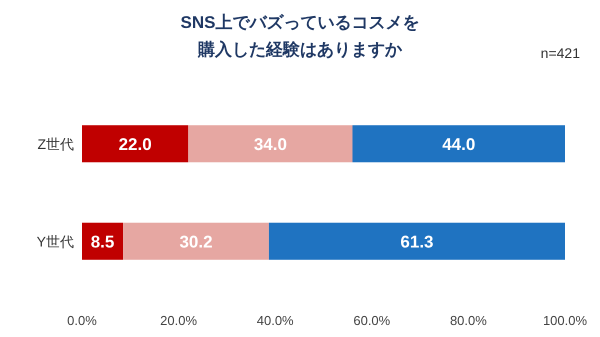  What do you see at coordinates (55, 241) in the screenshot?
I see `y-tick-label: Y世代` at bounding box center [55, 241].